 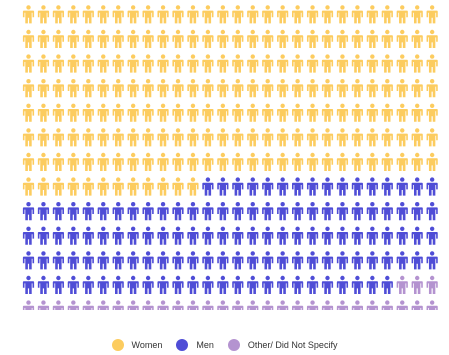 I want to click on legend-label-other: Other/ Did Not Specify, so click(x=292, y=345).